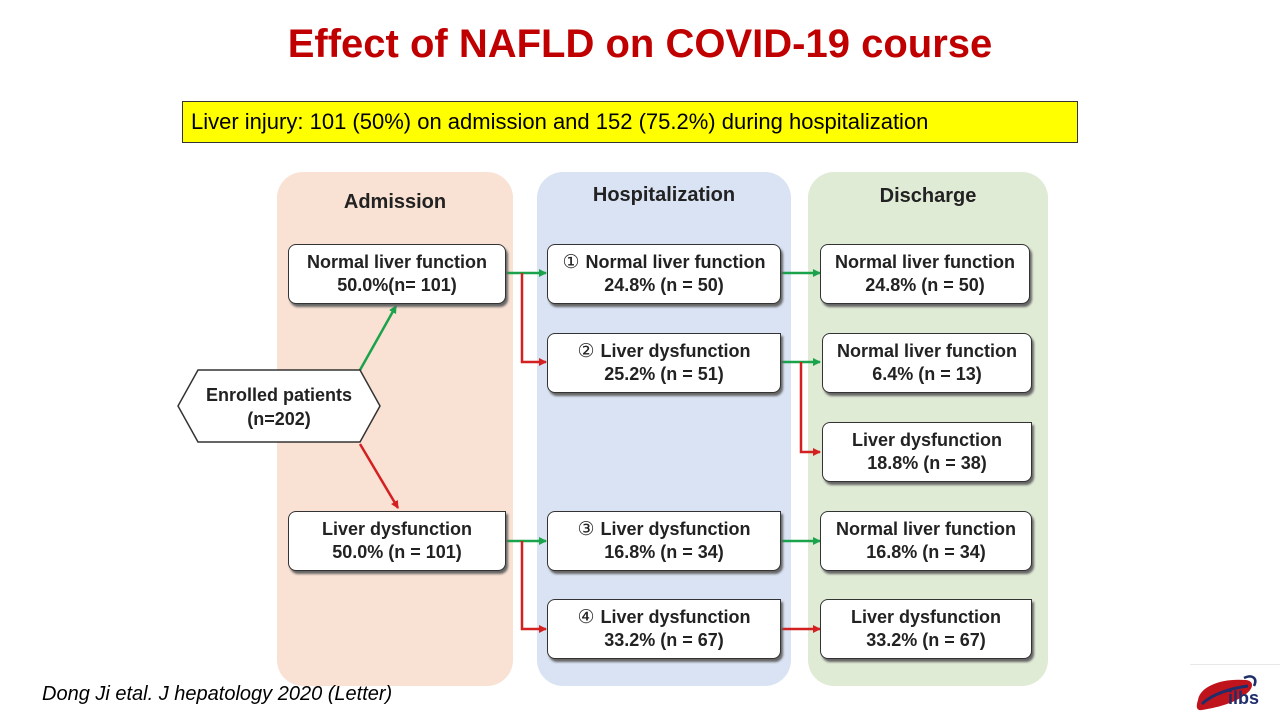 Image resolution: width=1280 pixels, height=720 pixels. I want to click on admission-dysfunction-box: Liver dysfunction 50.0% (n = 101), so click(397, 541).